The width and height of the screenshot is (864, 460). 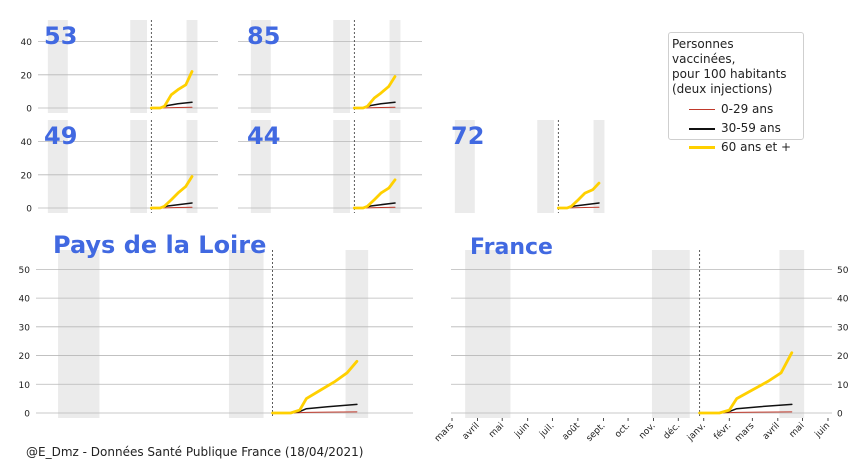 I want to click on panel-44: 44, so click(x=330, y=166).